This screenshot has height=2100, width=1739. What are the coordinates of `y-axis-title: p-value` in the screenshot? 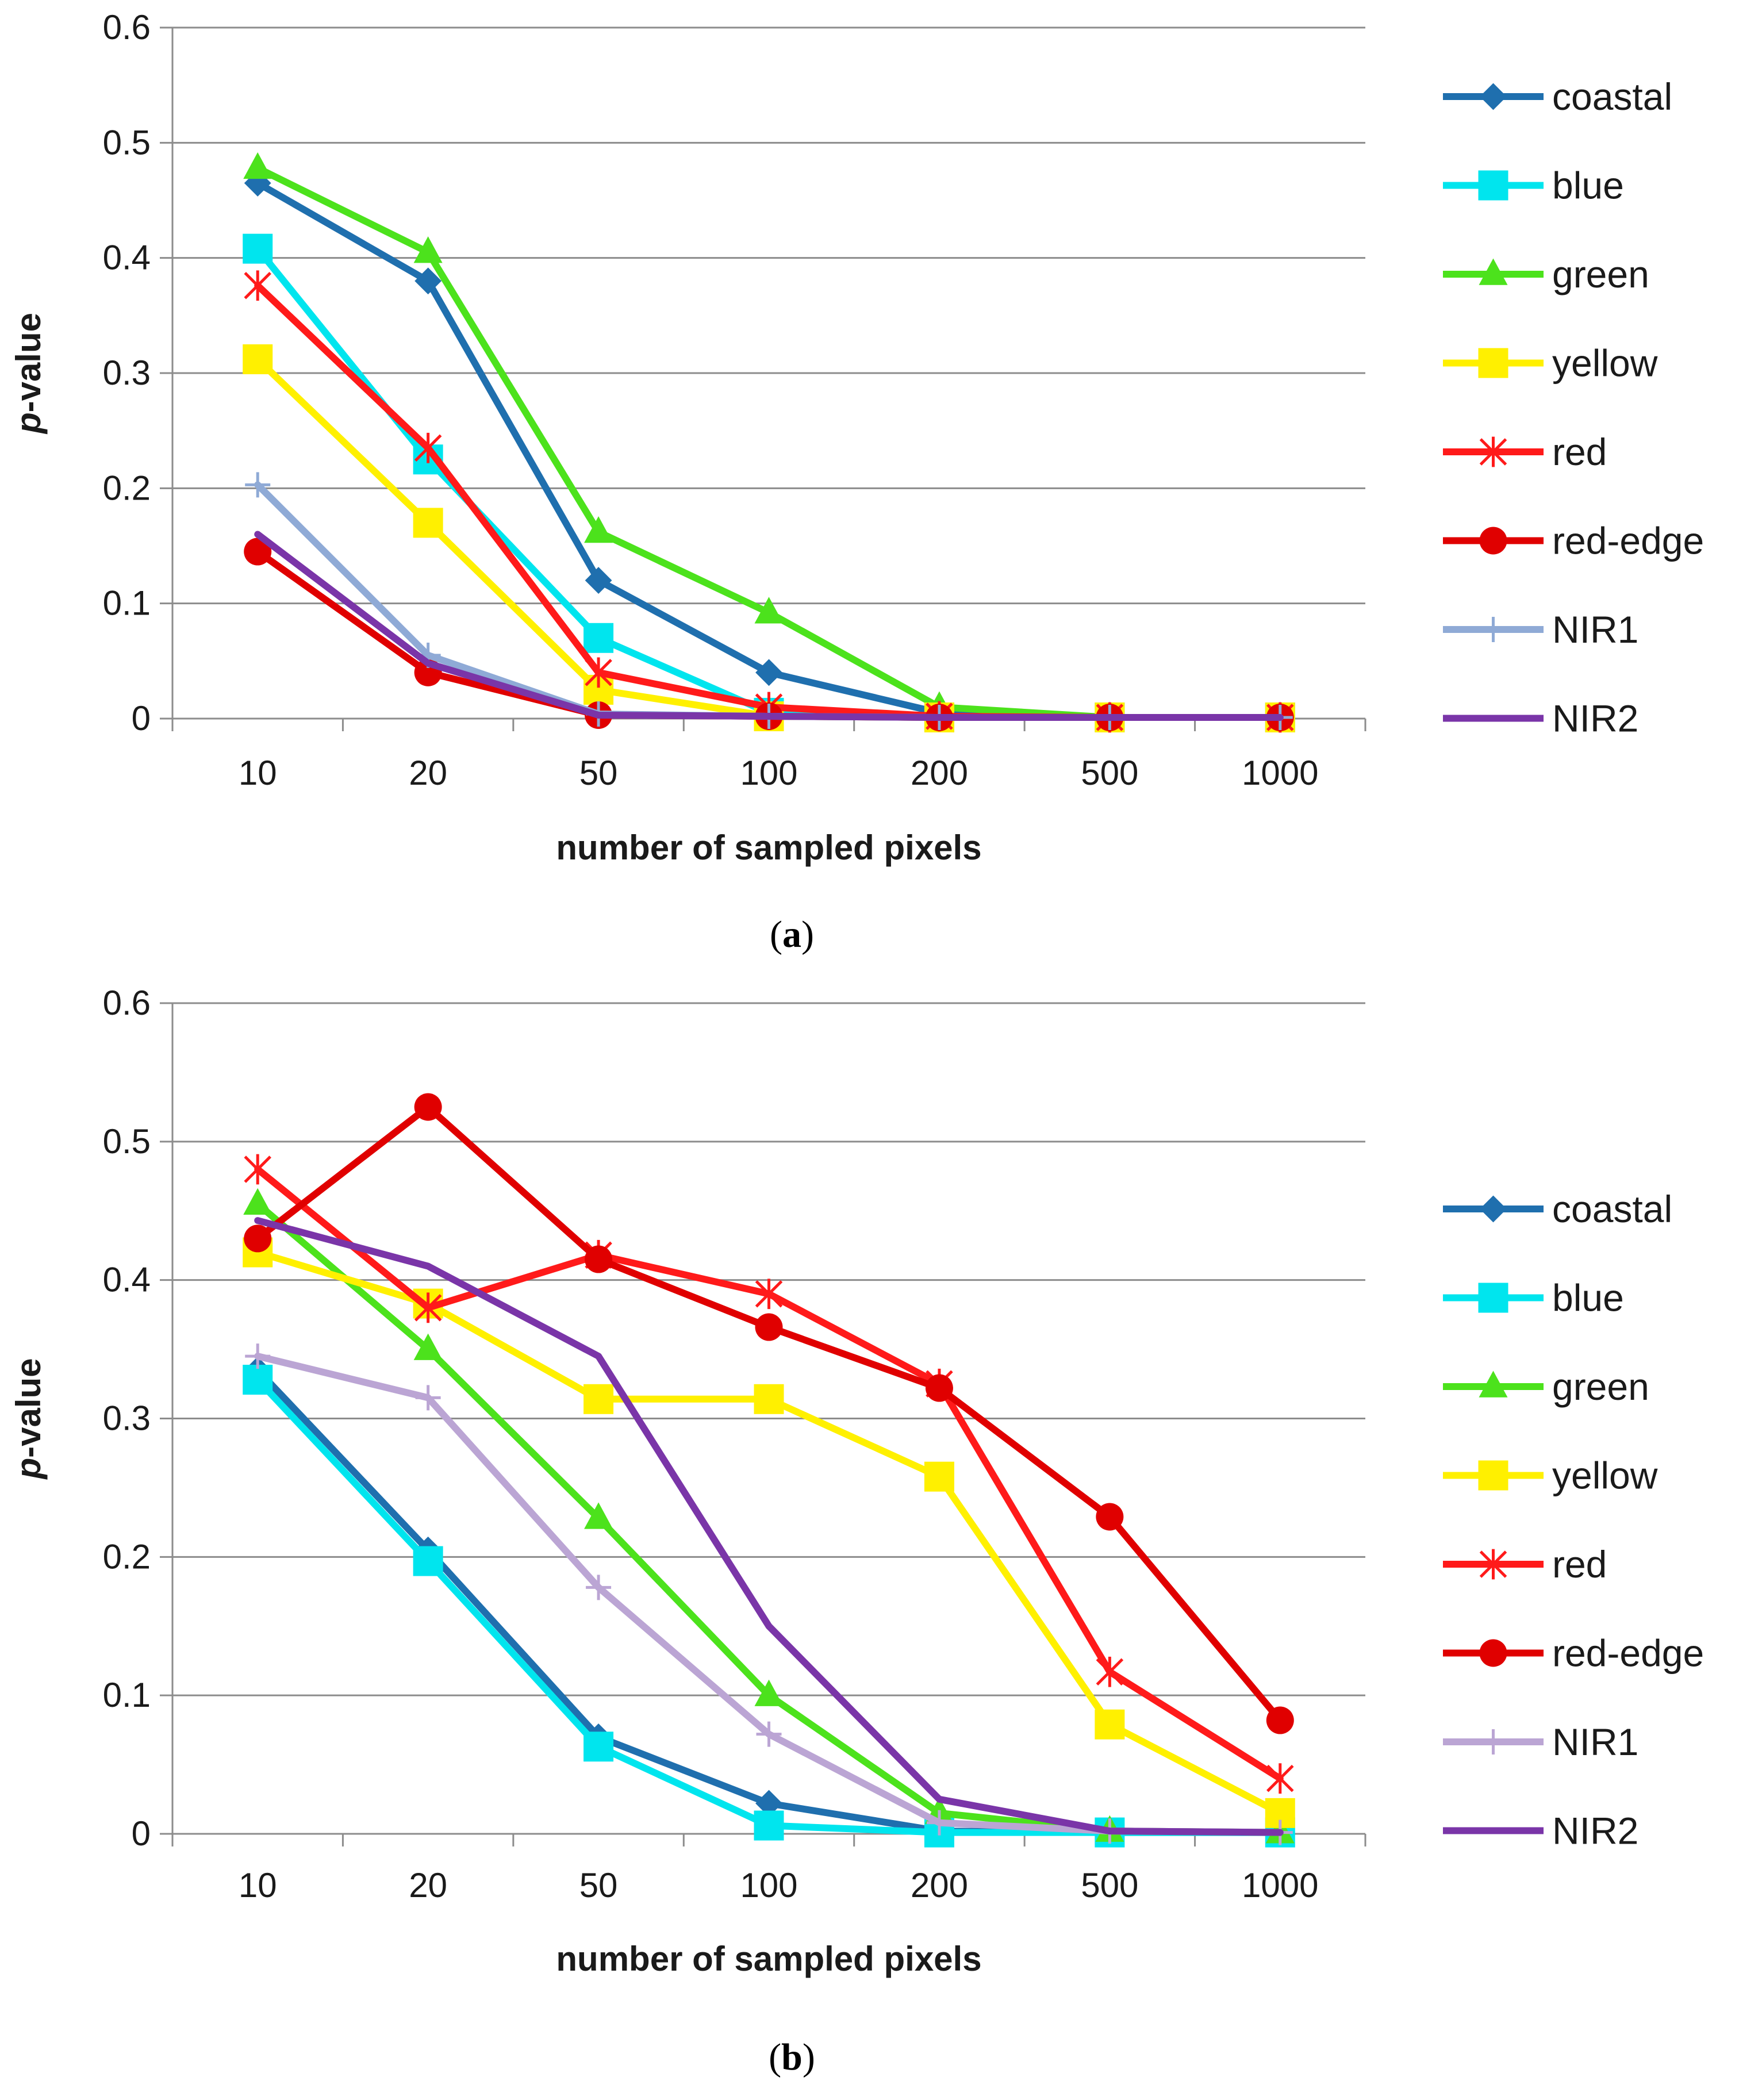 It's located at (28, 1419).